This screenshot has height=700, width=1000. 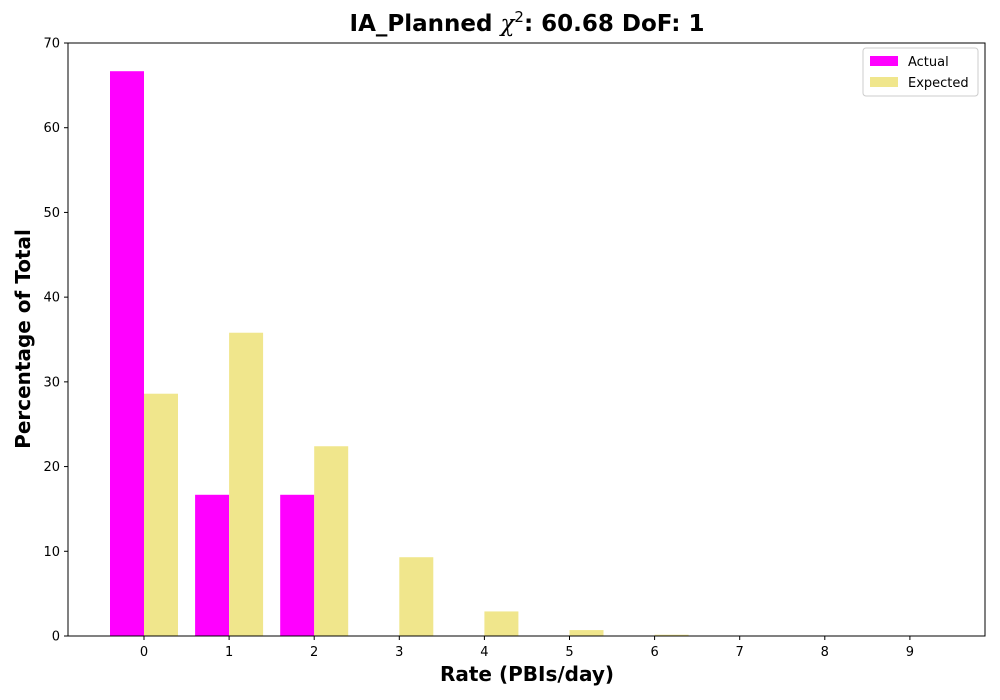 I want to click on legend-swatch-expected, so click(x=884, y=82).